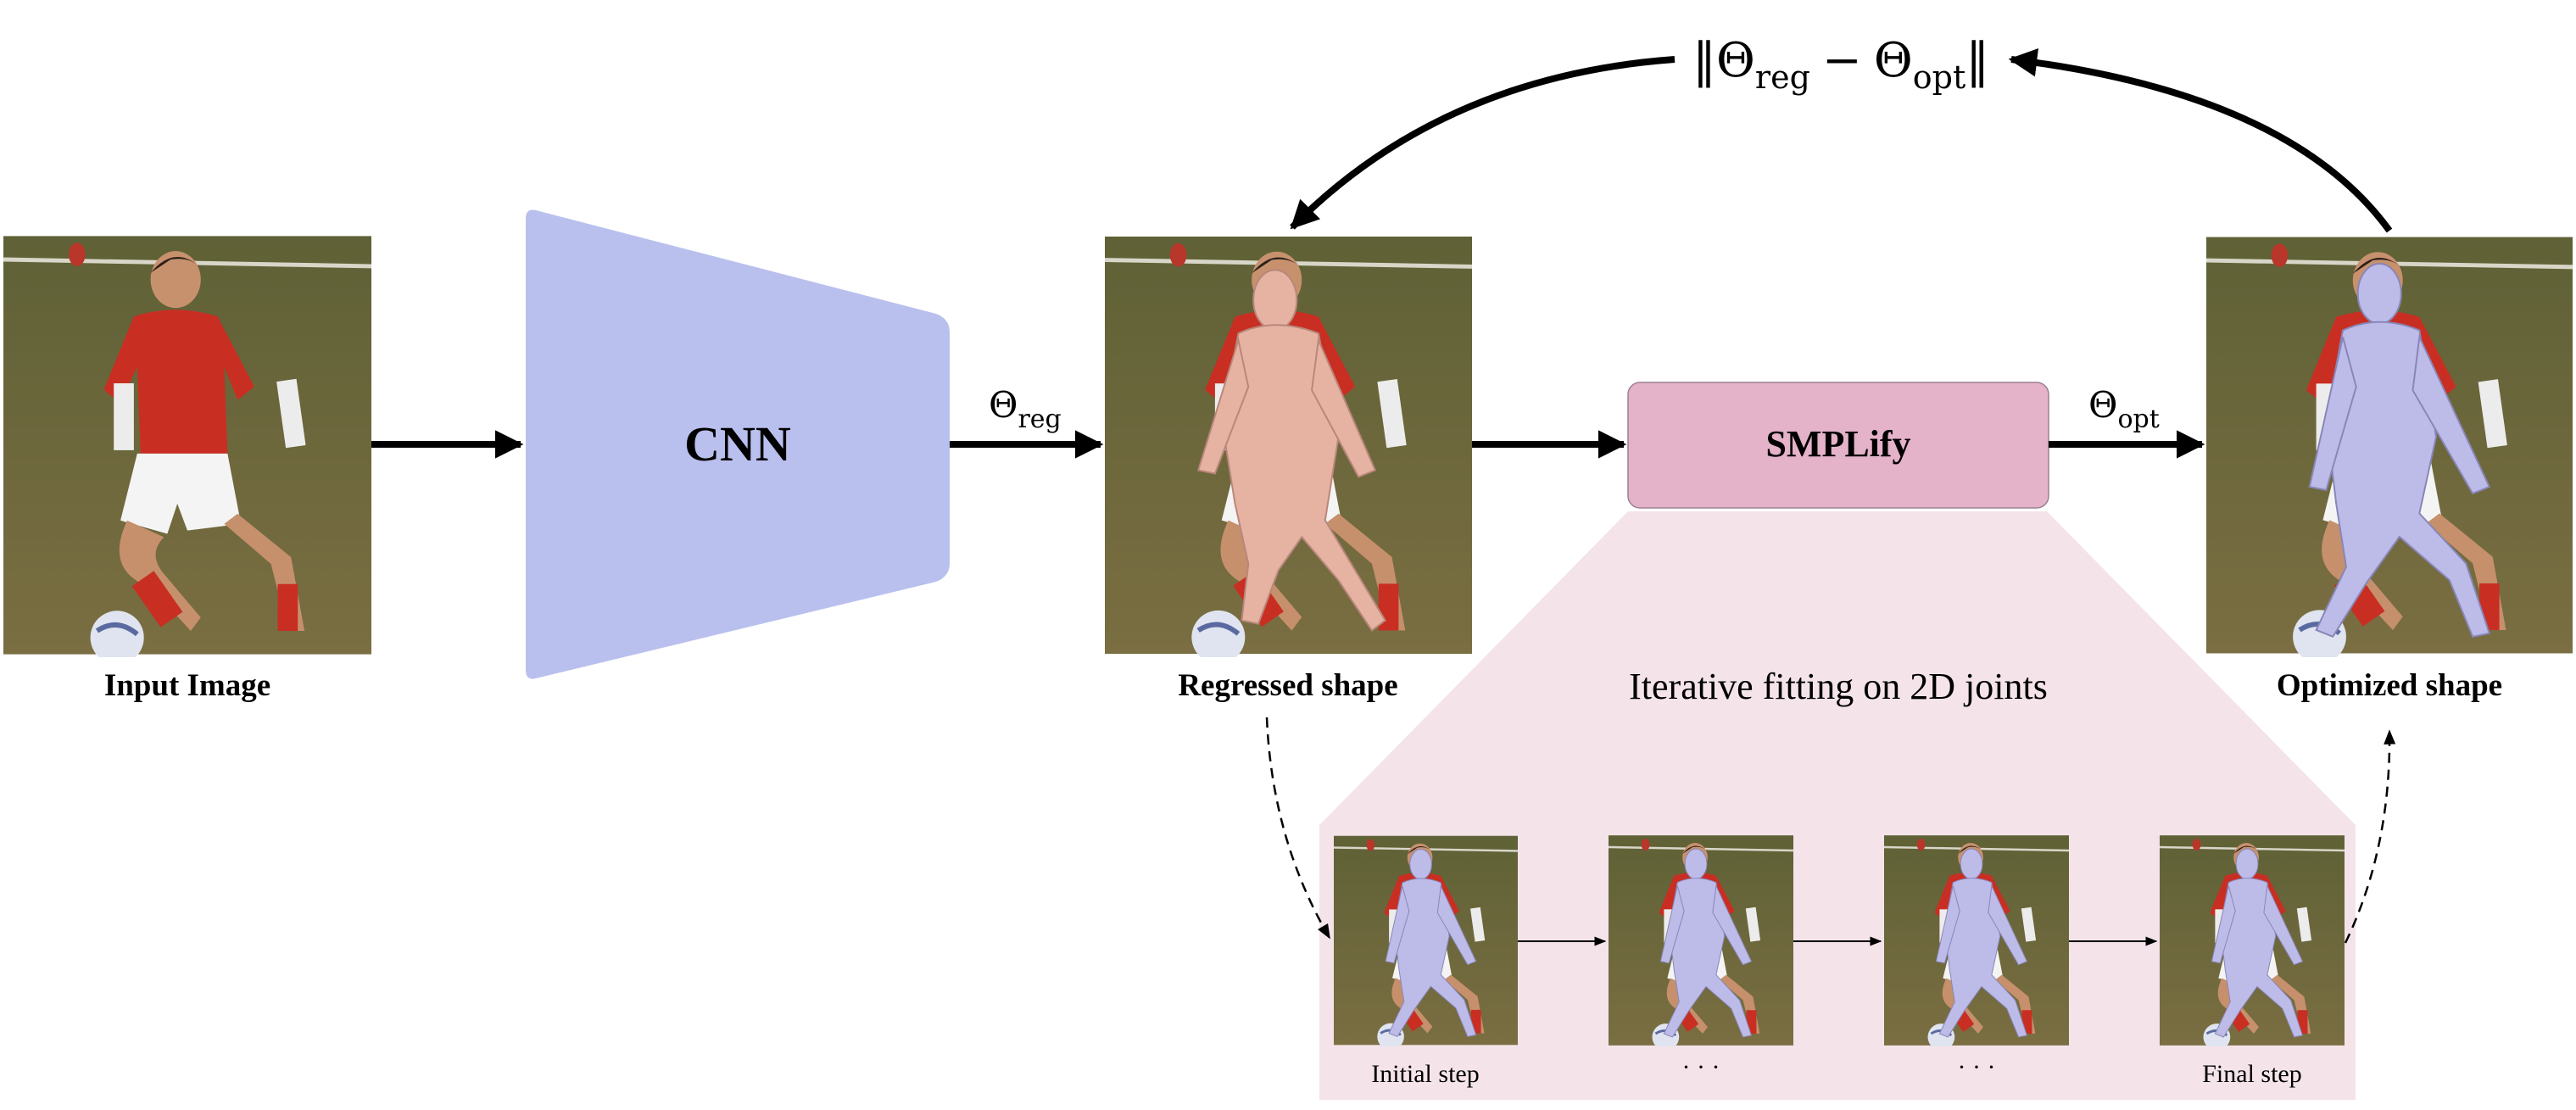 This screenshot has height=1110, width=2576. What do you see at coordinates (2252, 940) in the screenshot?
I see `step-thumbnail-final` at bounding box center [2252, 940].